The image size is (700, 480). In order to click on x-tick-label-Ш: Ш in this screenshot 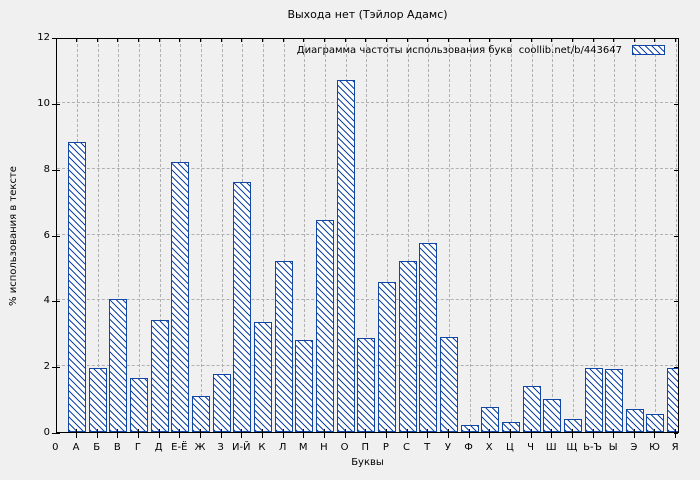, I will do `click(551, 447)`.